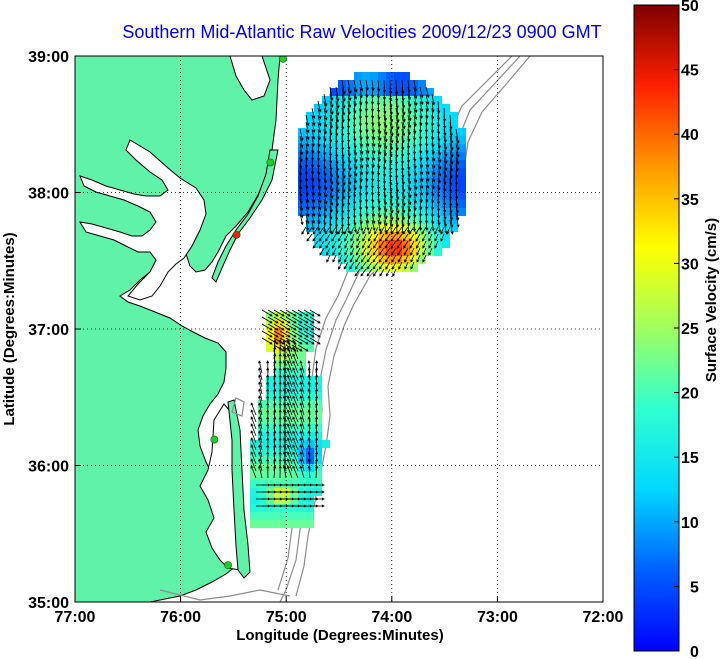 The width and height of the screenshot is (724, 659). I want to click on x-tick-label: 74:00, so click(391, 617).